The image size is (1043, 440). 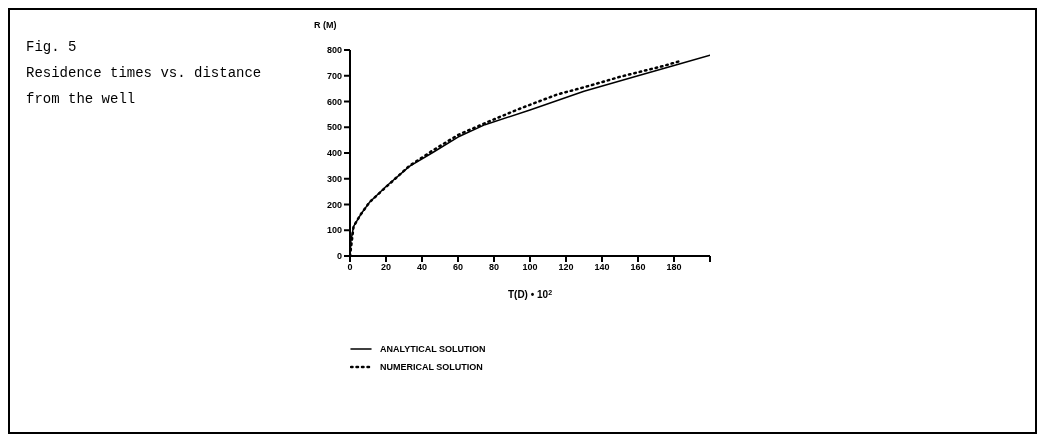 What do you see at coordinates (334, 153) in the screenshot?
I see `y-tick-label: 400` at bounding box center [334, 153].